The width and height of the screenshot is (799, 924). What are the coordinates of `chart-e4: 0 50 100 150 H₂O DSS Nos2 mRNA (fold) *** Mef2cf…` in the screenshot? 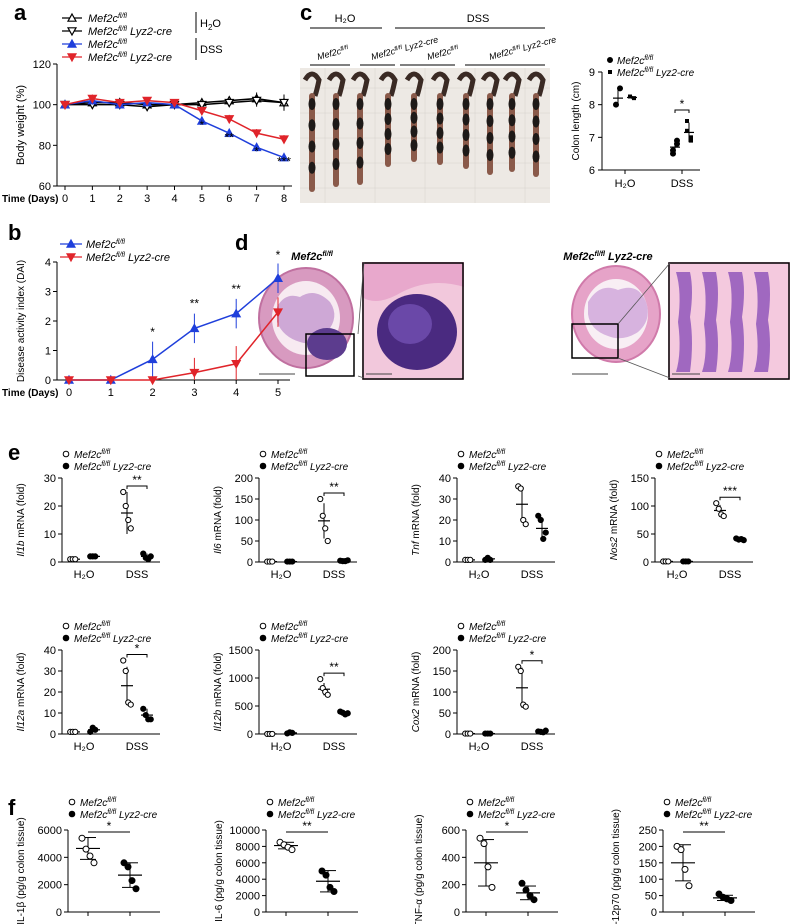 It's located at (681, 515).